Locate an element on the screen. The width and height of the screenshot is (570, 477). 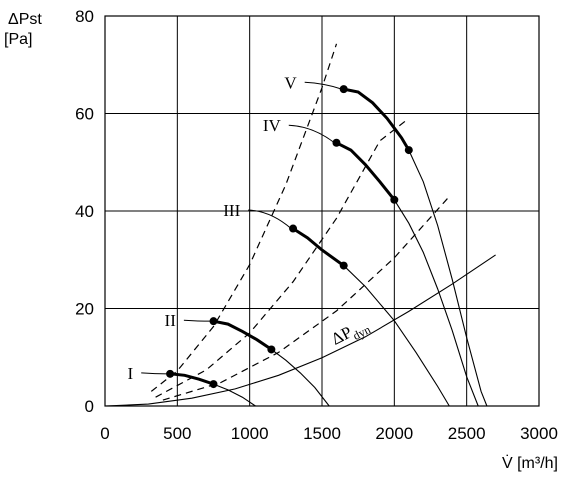
y-tick-label-60: 60 is located at coordinates (84, 114).